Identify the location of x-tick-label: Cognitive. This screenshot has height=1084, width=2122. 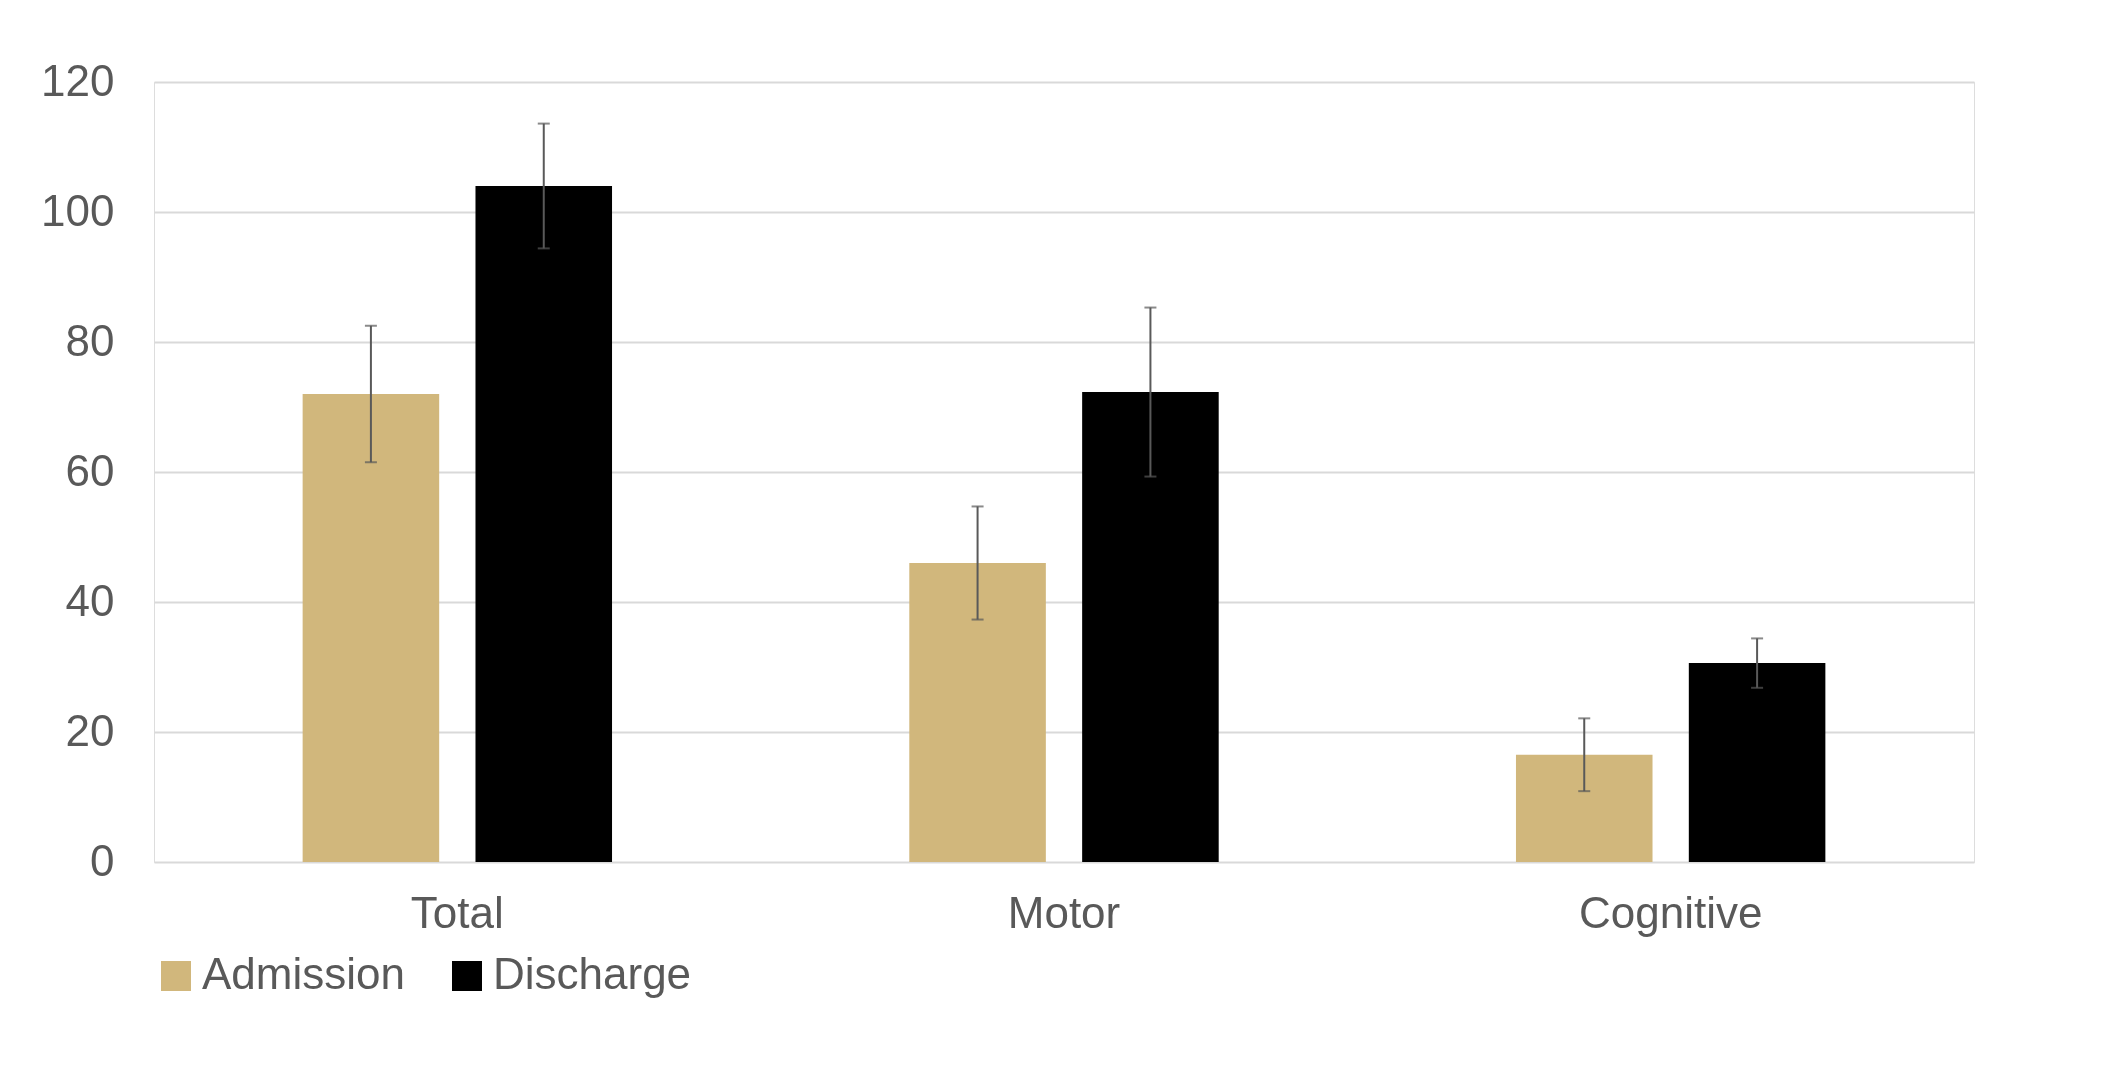
(1670, 912).